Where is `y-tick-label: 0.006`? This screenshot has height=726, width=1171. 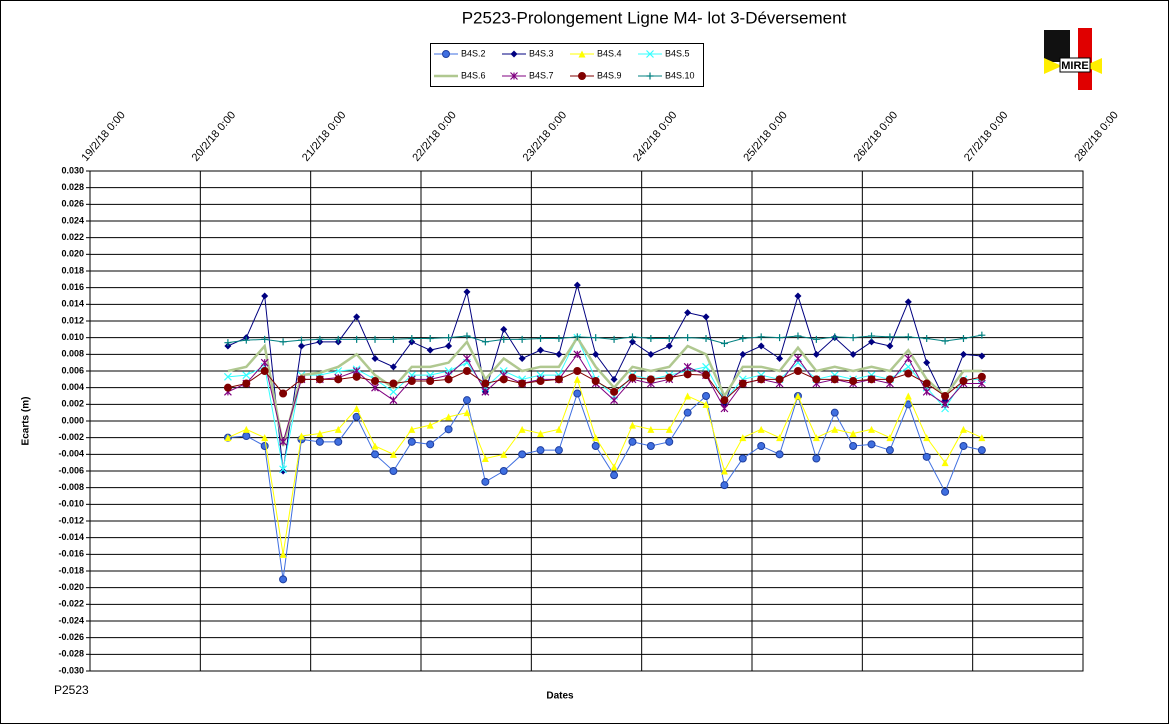 y-tick-label: 0.006 is located at coordinates (72, 370).